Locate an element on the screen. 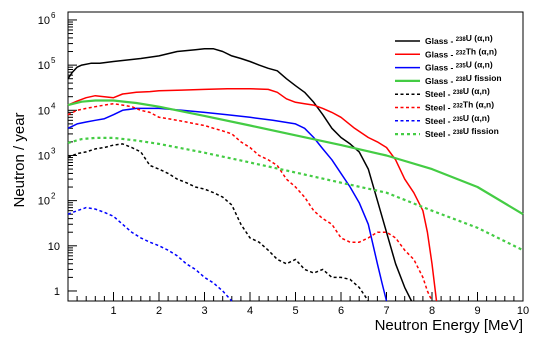 The image size is (536, 343). series-line-steel-235u-n is located at coordinates (150, 254).